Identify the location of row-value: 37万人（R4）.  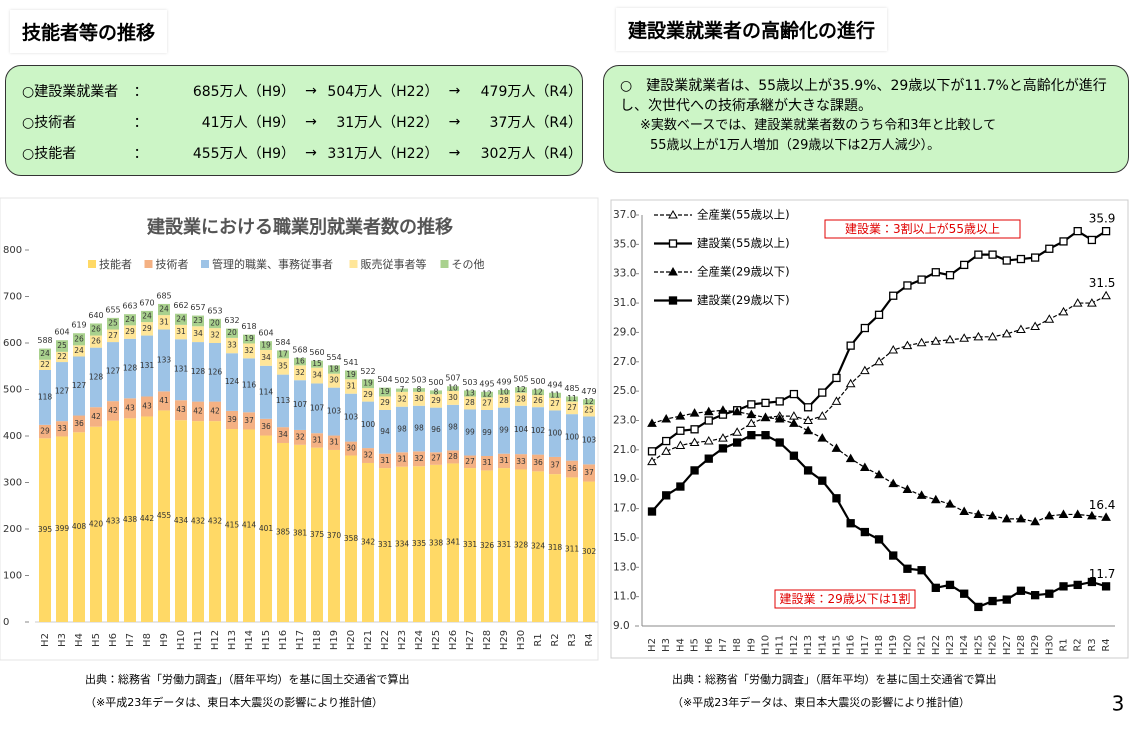
(535, 122).